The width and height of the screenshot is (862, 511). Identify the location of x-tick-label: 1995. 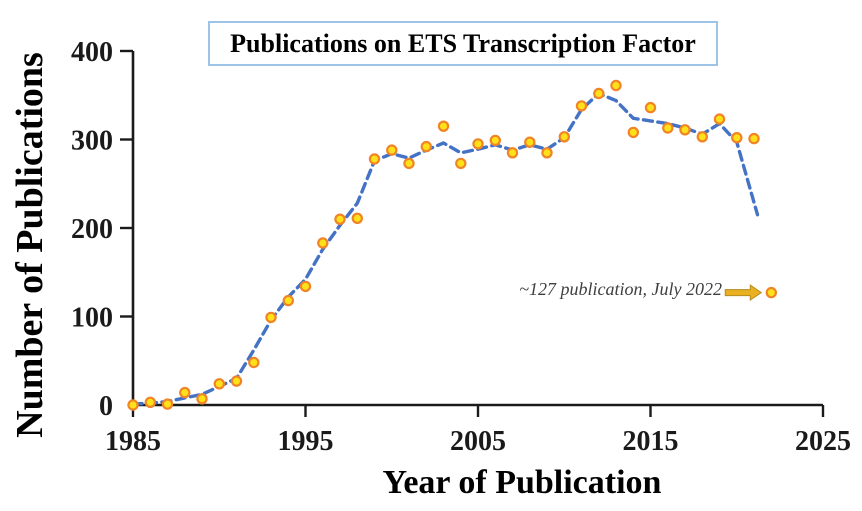
(306, 441).